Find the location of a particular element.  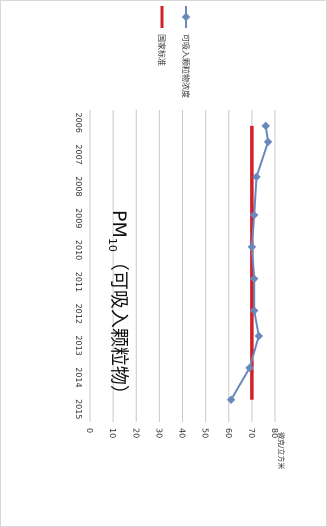

x-tick-2012: 2012 is located at coordinates (78, 314).